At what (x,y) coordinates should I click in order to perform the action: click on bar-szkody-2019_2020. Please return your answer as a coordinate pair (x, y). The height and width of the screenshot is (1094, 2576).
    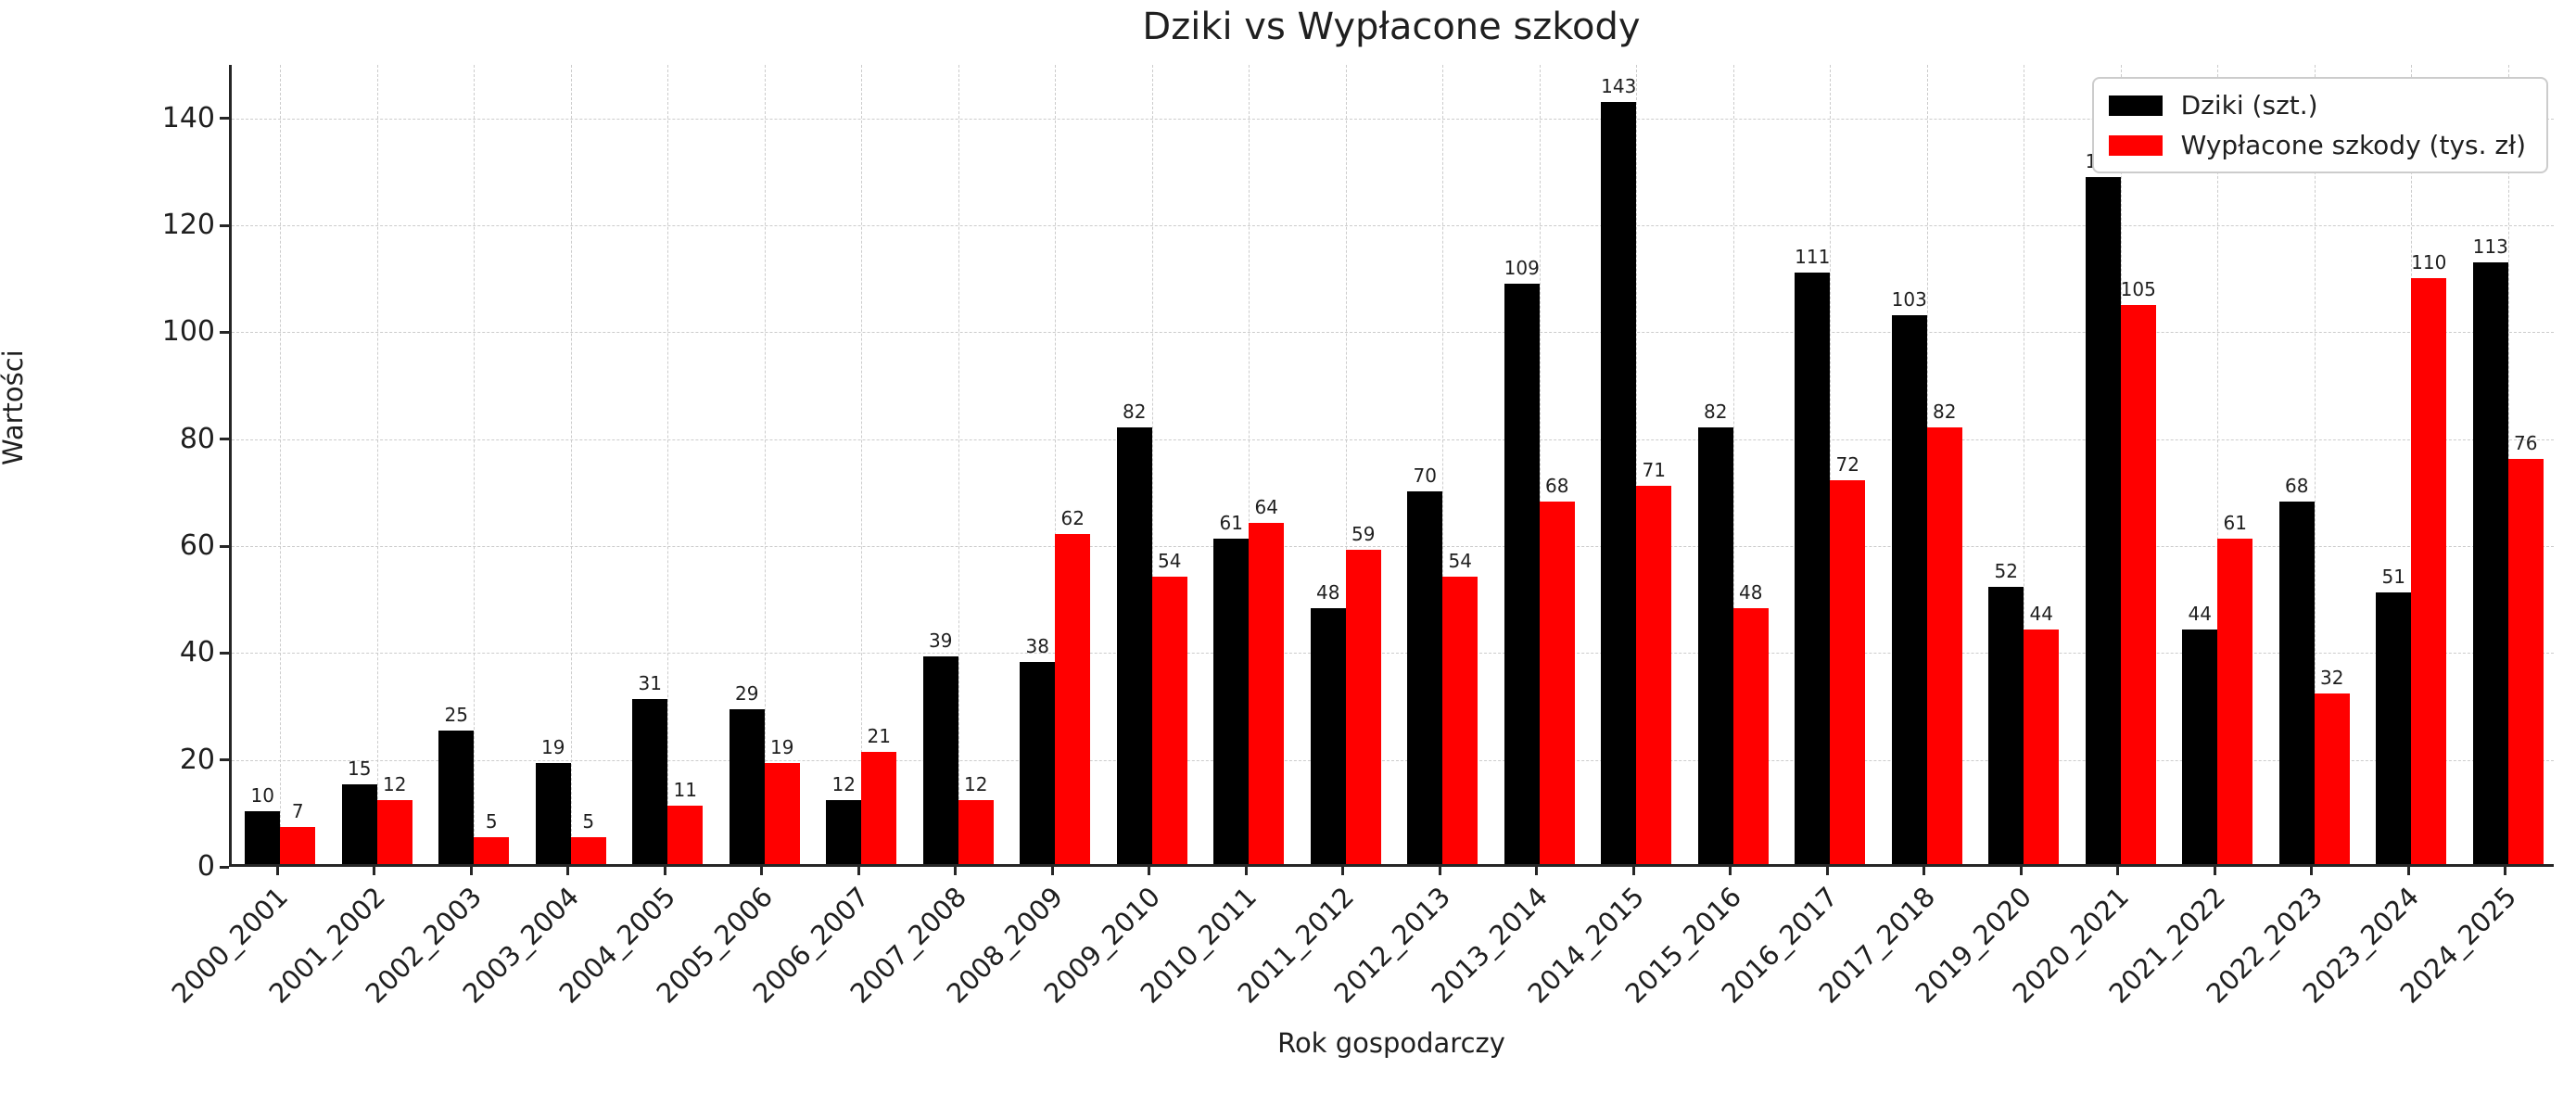
    Looking at the image, I should click on (2042, 747).